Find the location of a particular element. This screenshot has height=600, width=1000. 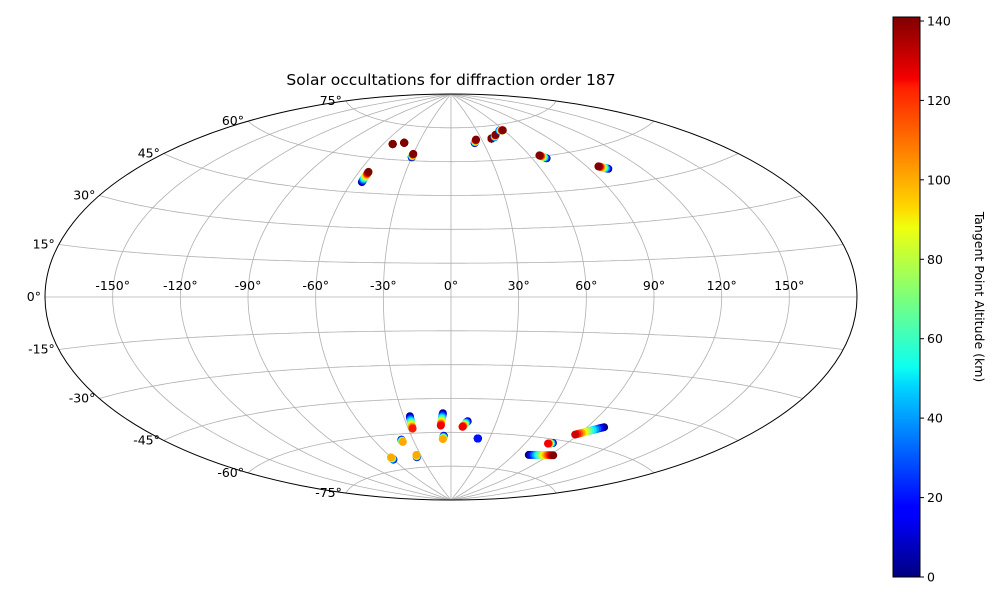

lon-tick-label: 0° is located at coordinates (451, 285).